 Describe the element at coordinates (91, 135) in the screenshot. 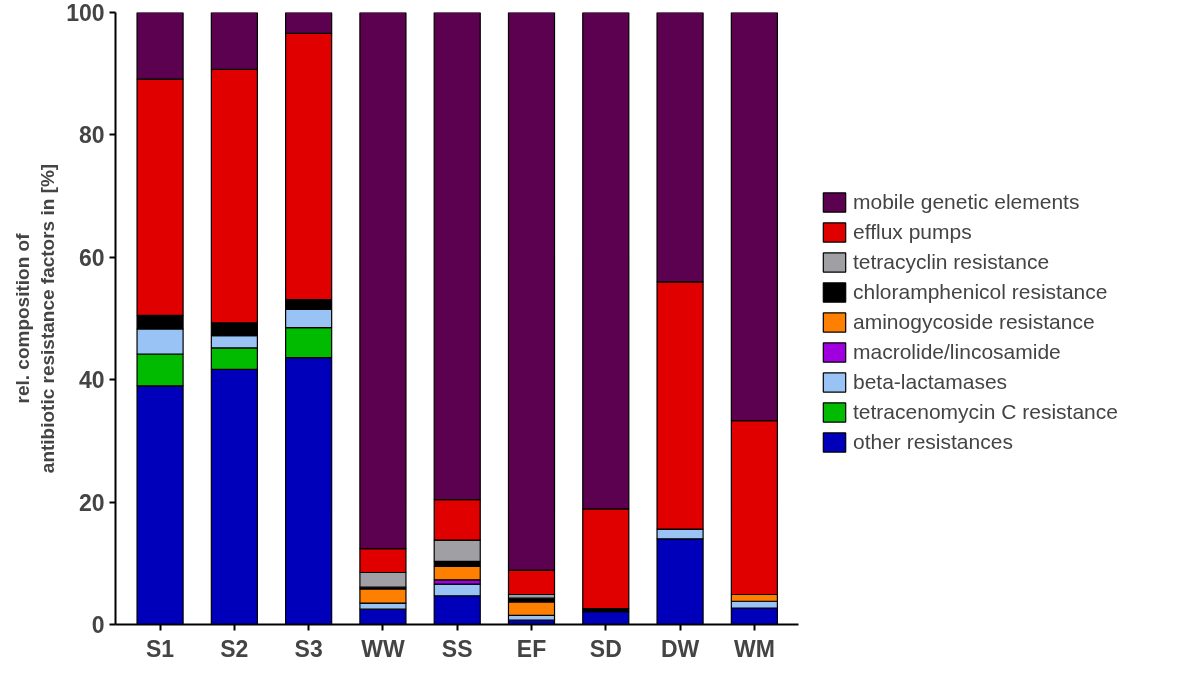

I see `y-tick-label: 80` at that location.